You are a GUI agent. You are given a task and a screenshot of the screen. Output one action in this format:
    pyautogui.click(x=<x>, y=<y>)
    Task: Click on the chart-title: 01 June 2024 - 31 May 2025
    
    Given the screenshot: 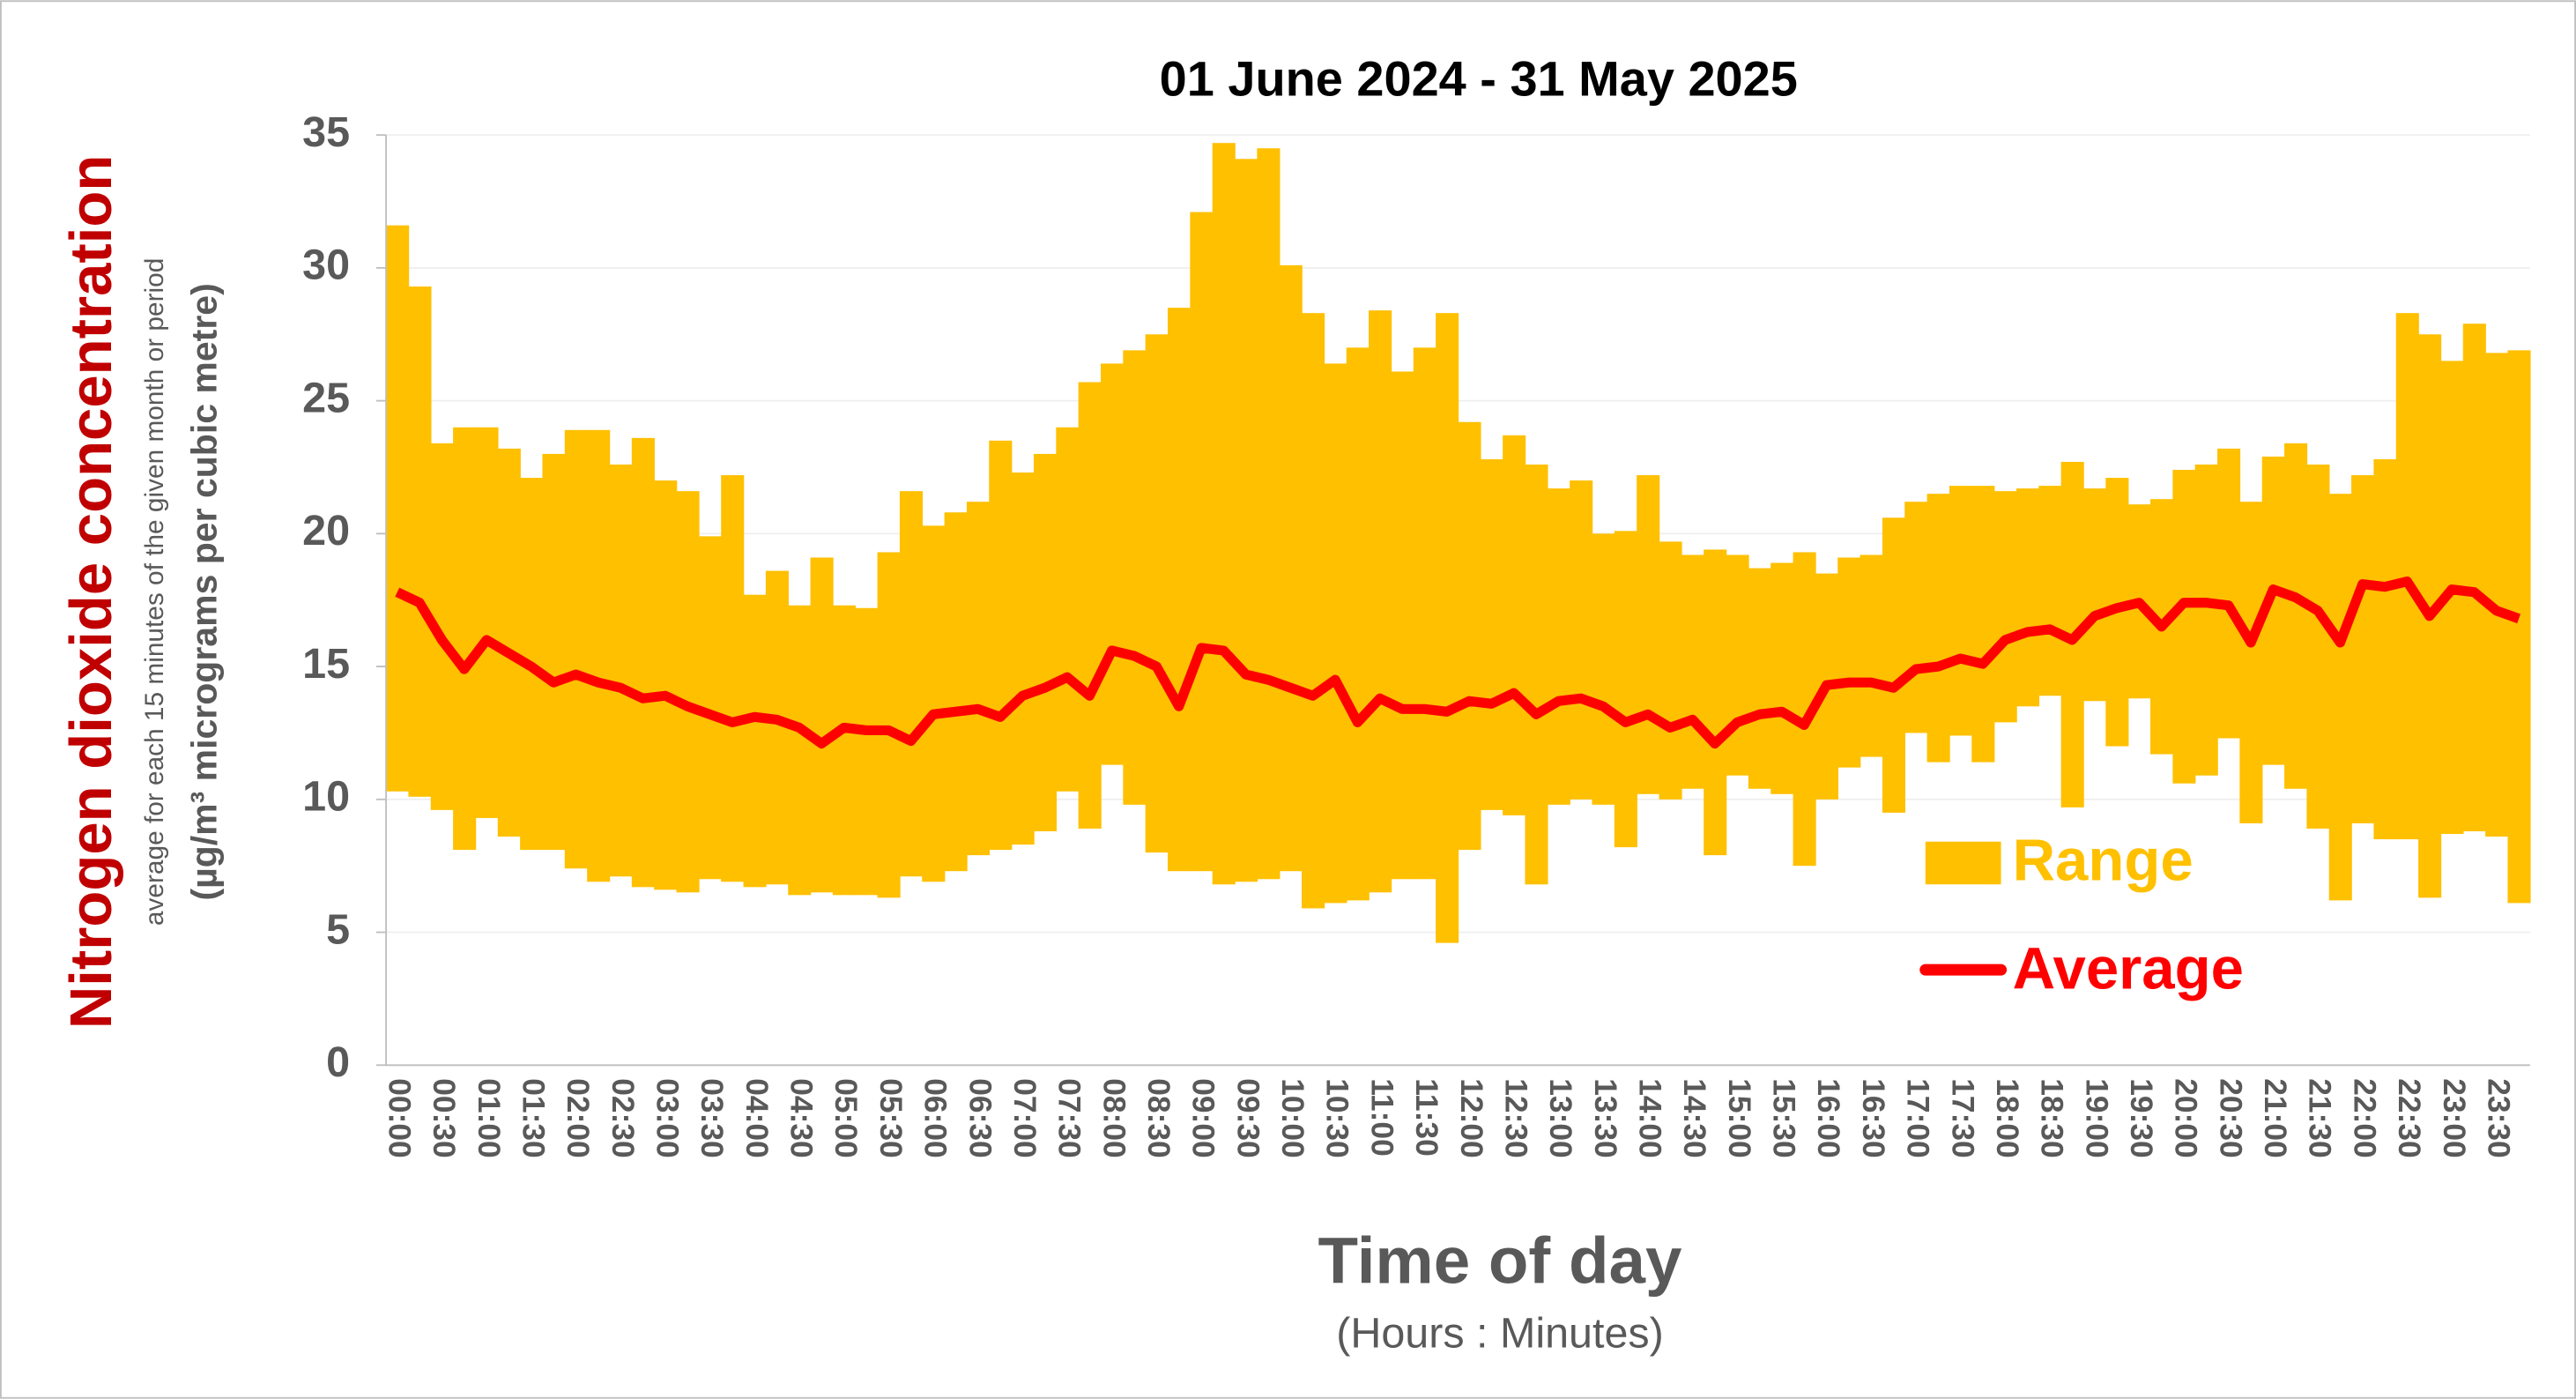 What is the action you would take?
    pyautogui.click(x=1479, y=78)
    